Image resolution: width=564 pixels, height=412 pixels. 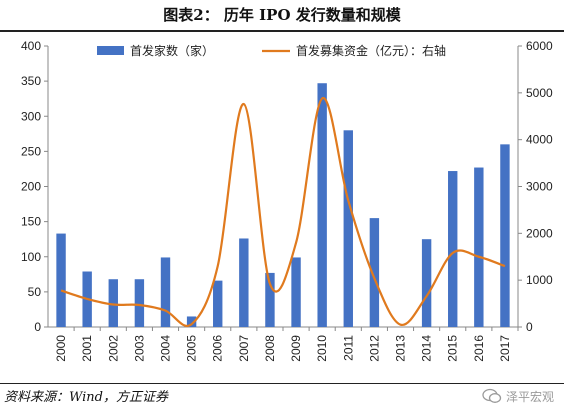 What do you see at coordinates (296, 348) in the screenshot?
I see `x-tick-label: 2009` at bounding box center [296, 348].